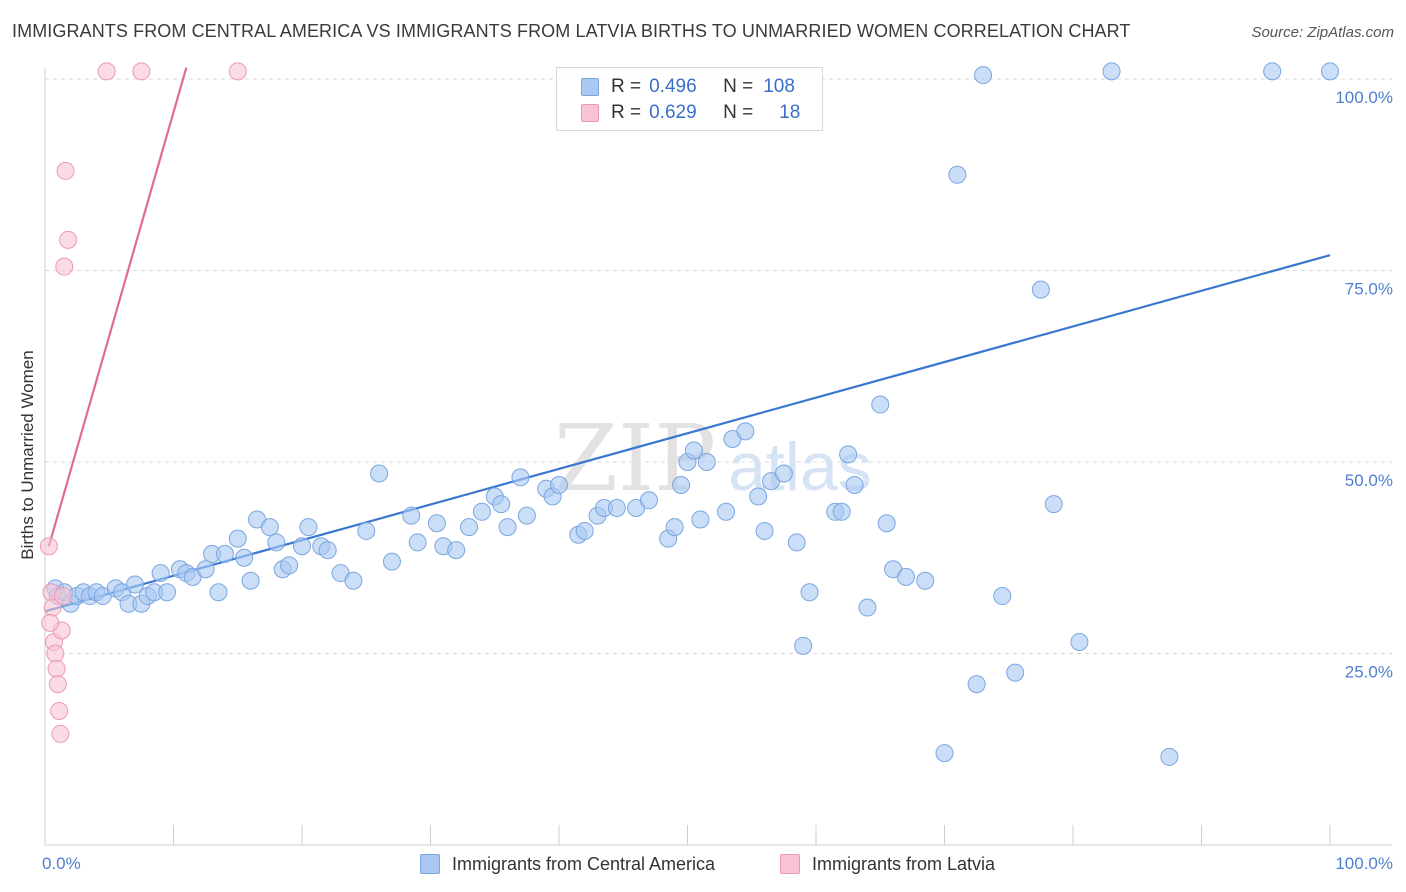  Describe the element at coordinates (673, 112) in the screenshot. I see `legend-r-value: 0.629` at that location.